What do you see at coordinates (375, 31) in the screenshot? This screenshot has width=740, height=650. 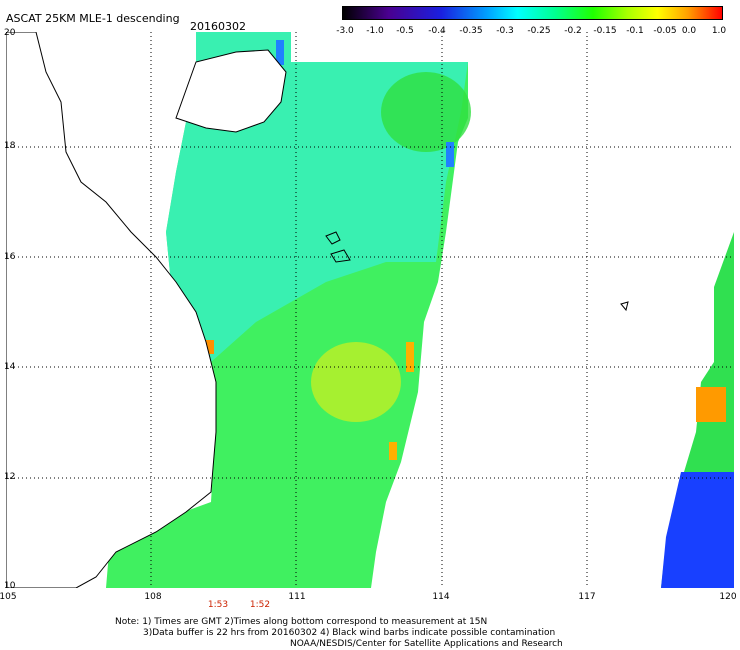 I see `colorbar-tick: -1.0` at bounding box center [375, 31].